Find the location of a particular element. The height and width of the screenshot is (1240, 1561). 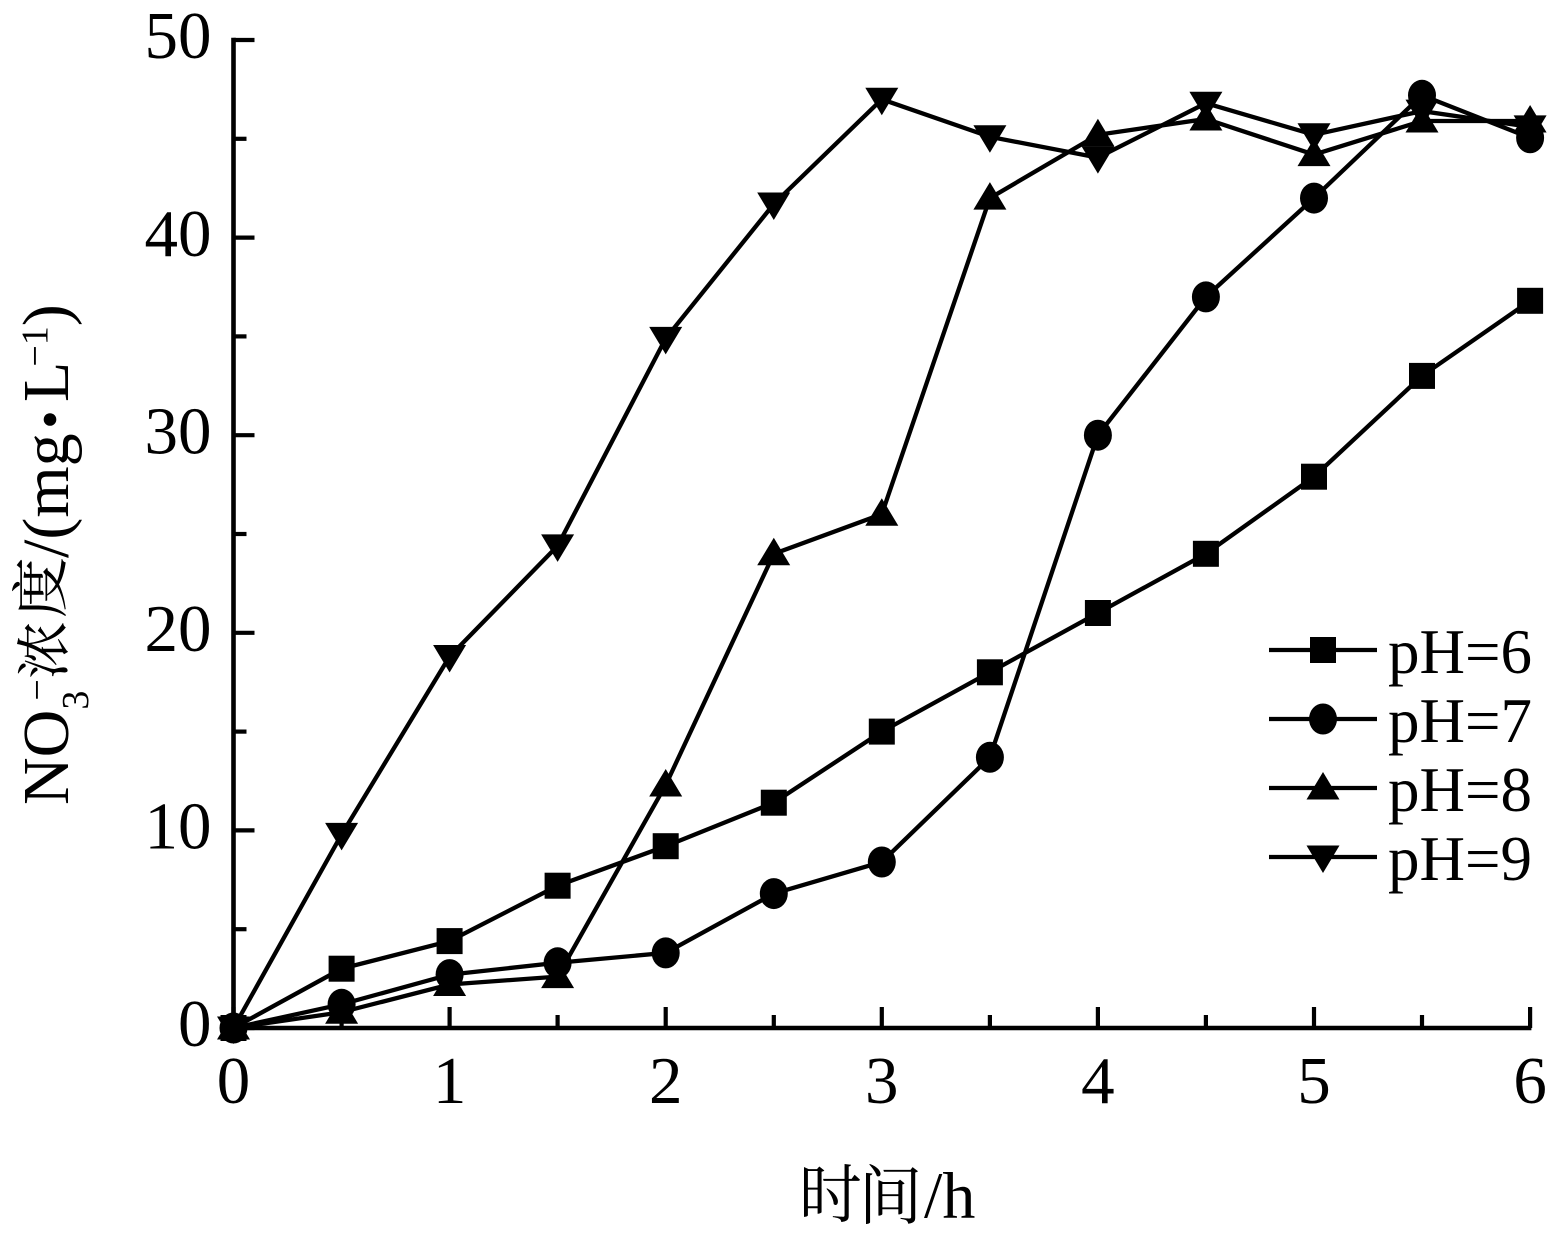

svg-text: 3 is located at coordinates (882, 1081).